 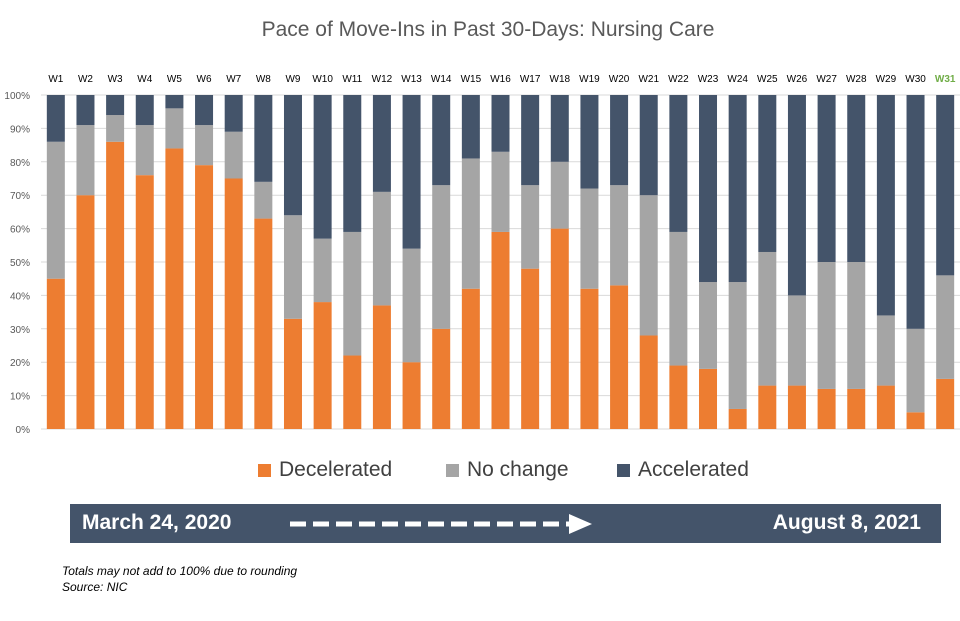 What do you see at coordinates (826, 79) in the screenshot?
I see `x-category-label: W27` at bounding box center [826, 79].